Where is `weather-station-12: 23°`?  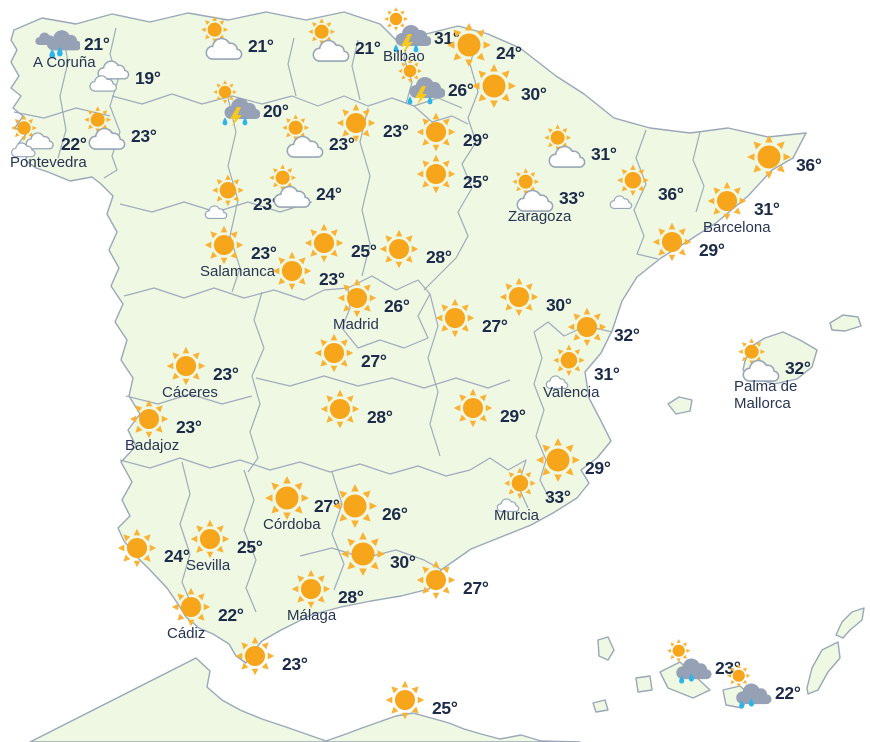
weather-station-12: 23° is located at coordinates (316, 136).